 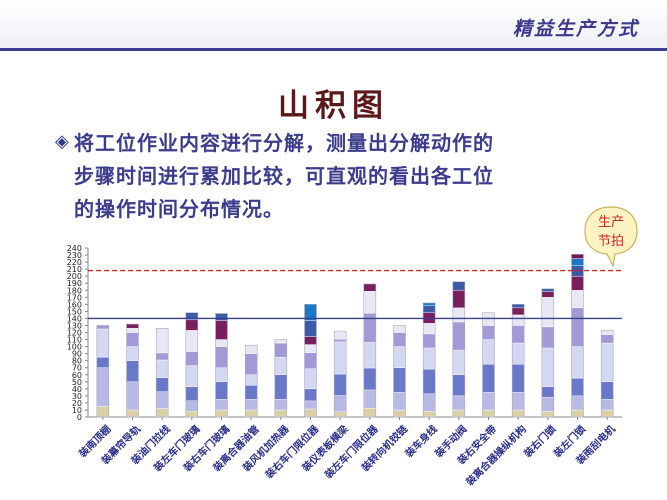 I want to click on y-tick-label: 160, so click(x=74, y=304).